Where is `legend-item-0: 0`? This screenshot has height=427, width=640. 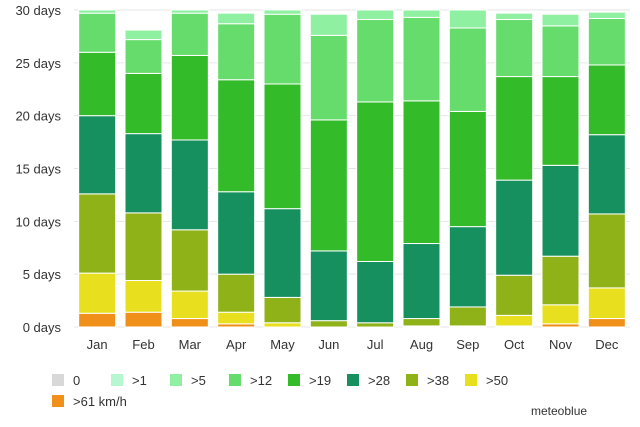
legend-item-0: 0 is located at coordinates (81, 380).